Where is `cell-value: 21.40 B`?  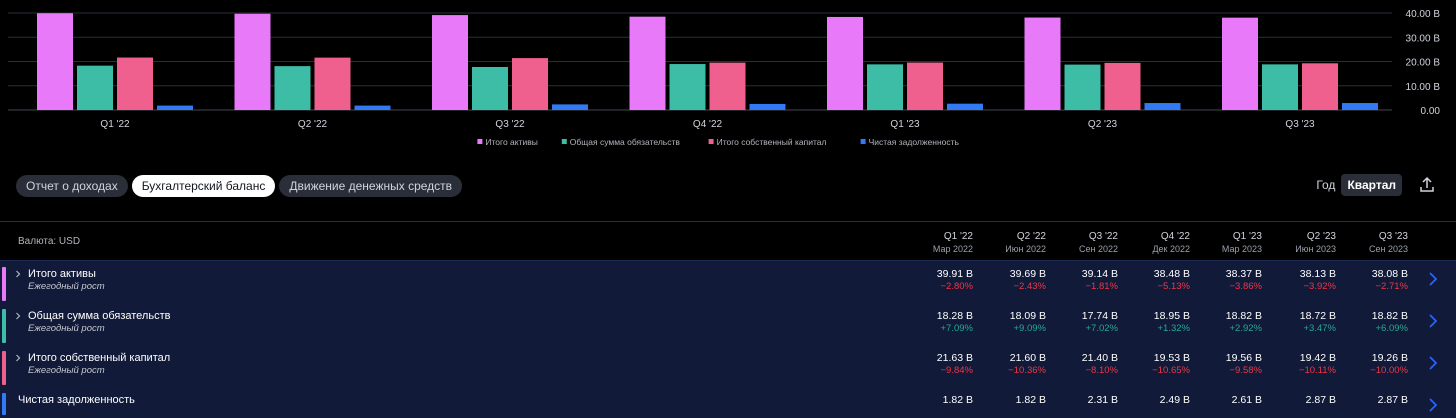
cell-value: 21.40 B is located at coordinates (1099, 358).